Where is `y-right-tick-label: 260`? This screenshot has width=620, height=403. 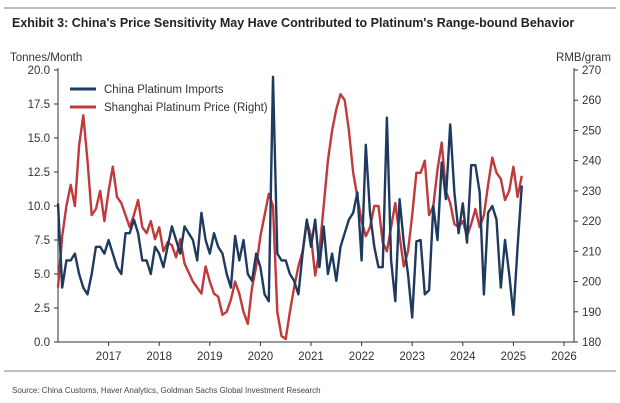 y-right-tick-label: 260 is located at coordinates (591, 101).